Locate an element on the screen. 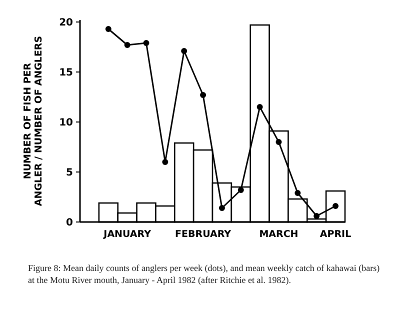 The width and height of the screenshot is (400, 327). y-tick-label: 10 is located at coordinates (66, 123).